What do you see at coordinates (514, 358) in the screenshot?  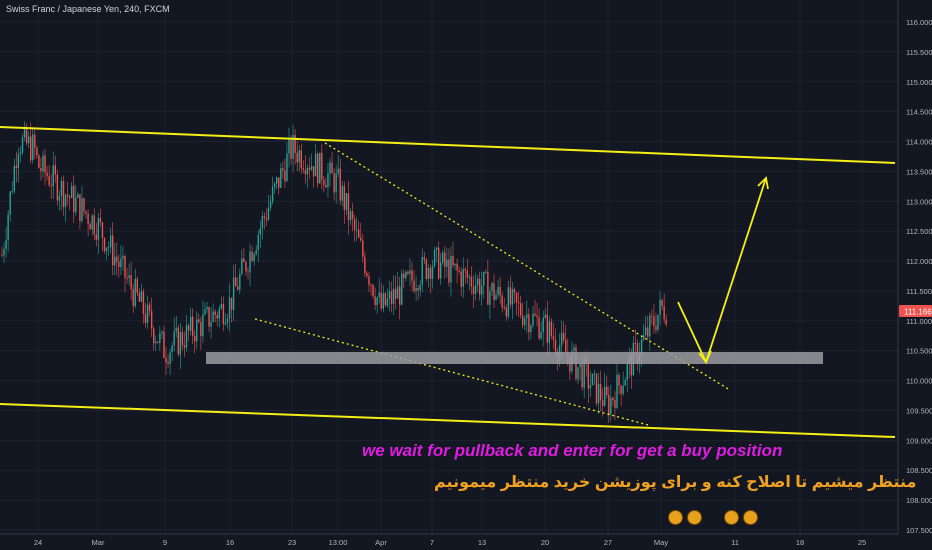 I see `support-zone` at bounding box center [514, 358].